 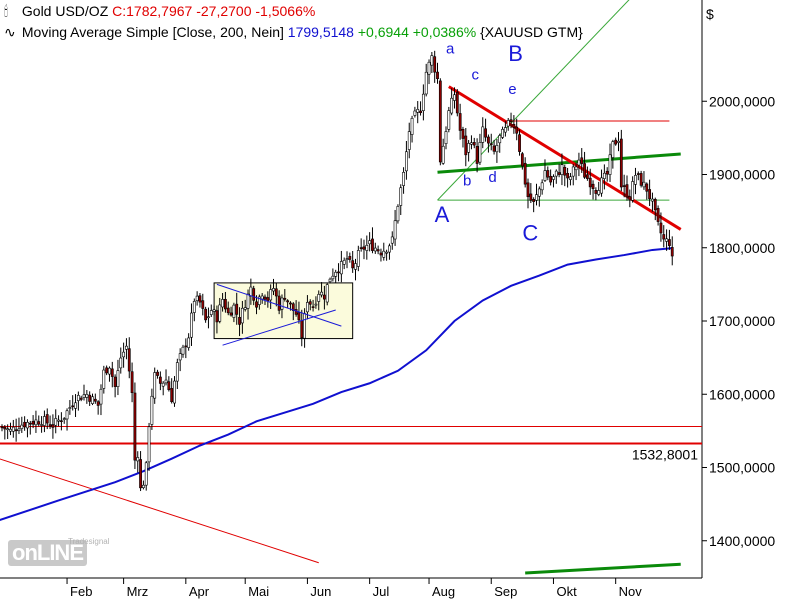 What do you see at coordinates (512, 89) in the screenshot?
I see `wave-label: e` at bounding box center [512, 89].